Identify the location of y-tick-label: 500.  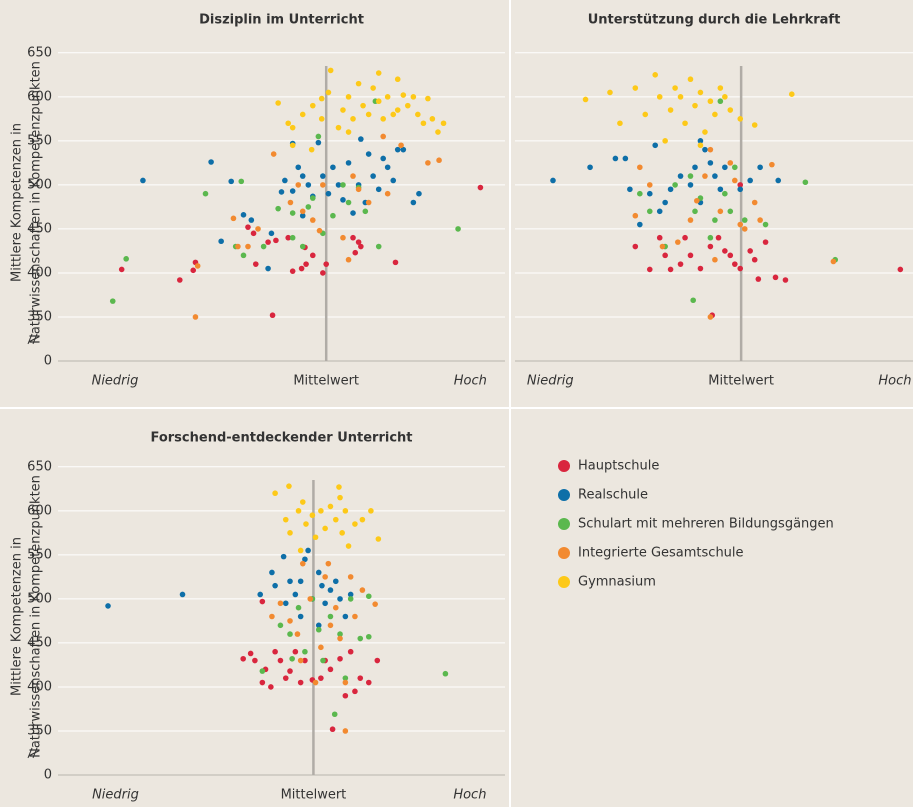
(39, 184).